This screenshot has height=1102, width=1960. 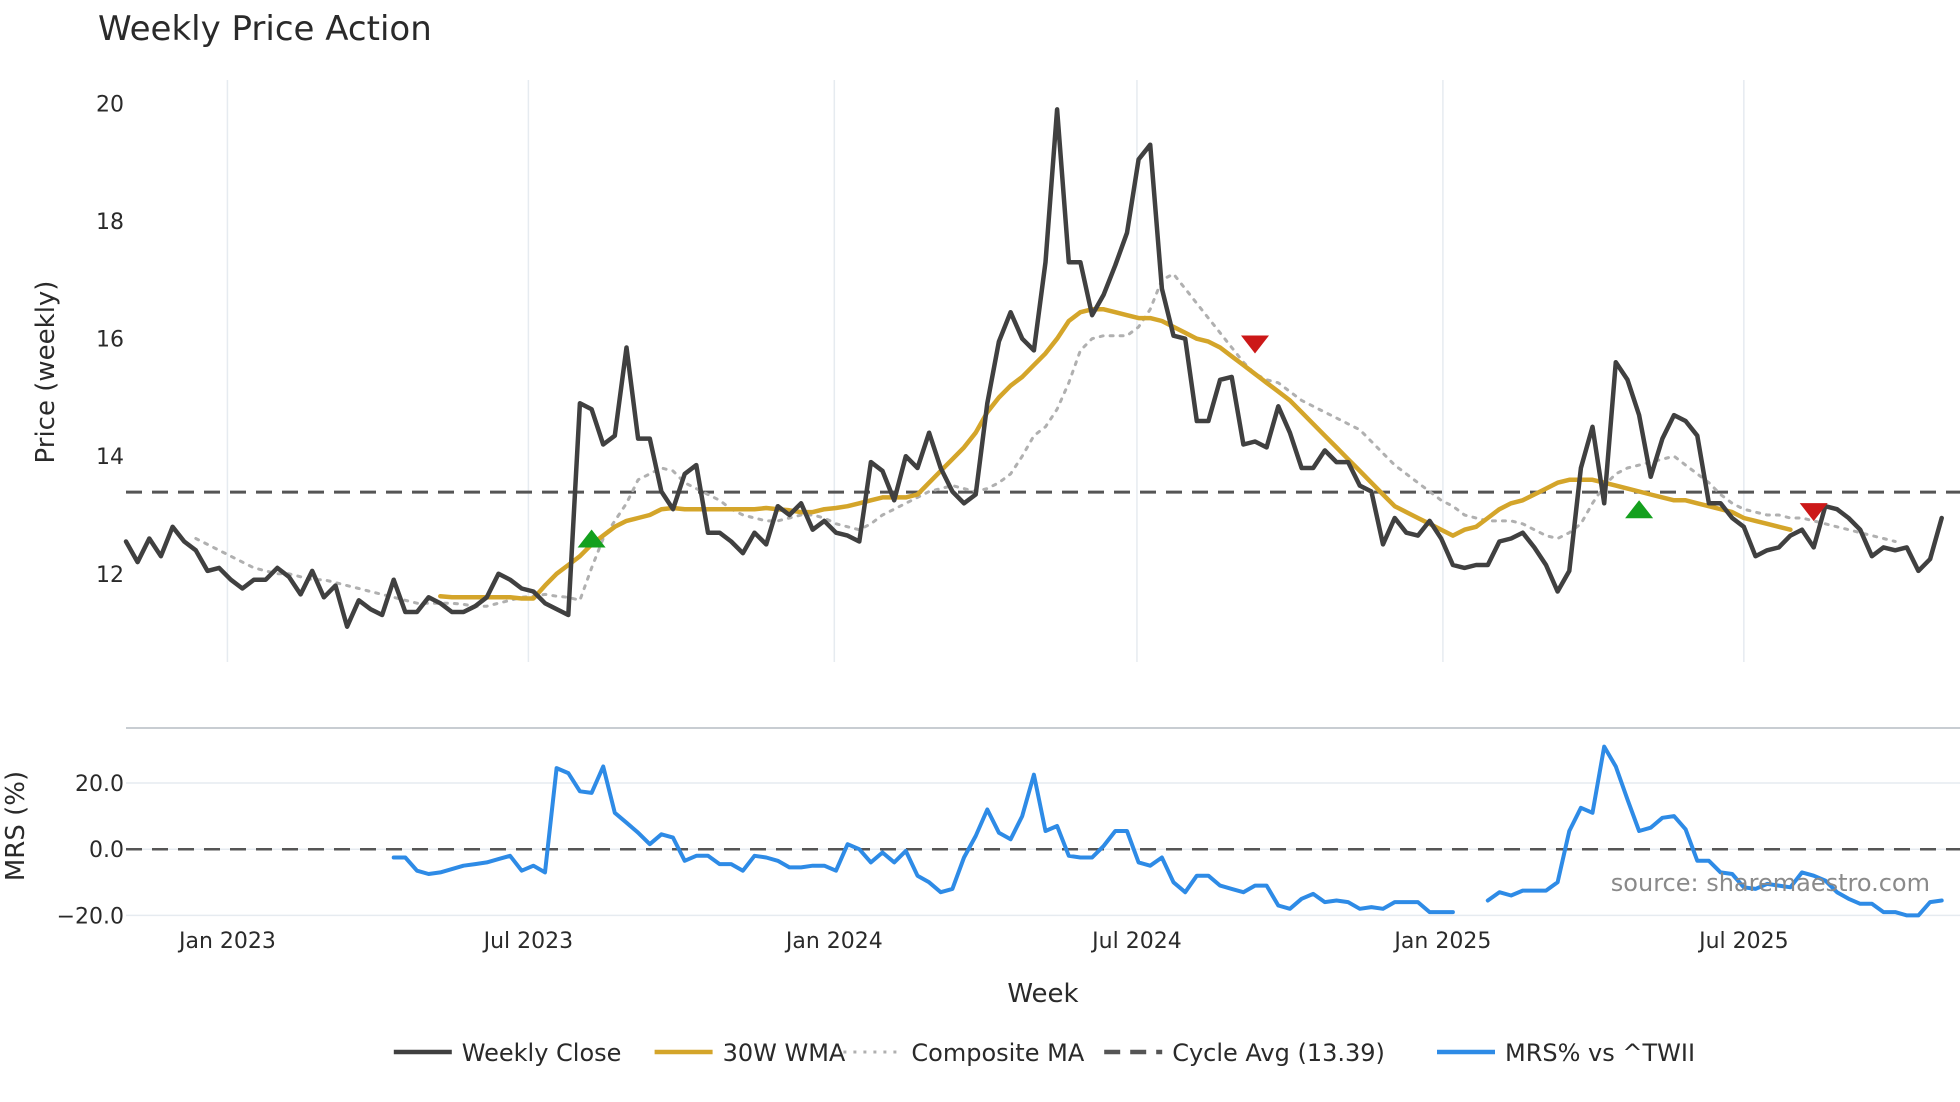 I want to click on legend-label: Composite MA, so click(x=997, y=1053).